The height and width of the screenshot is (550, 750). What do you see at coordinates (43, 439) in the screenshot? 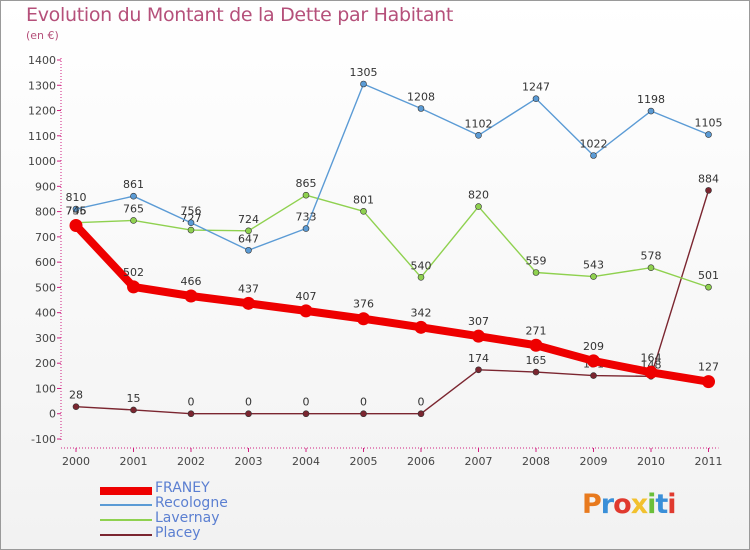
I see `y-tick-label: -100` at bounding box center [43, 439].